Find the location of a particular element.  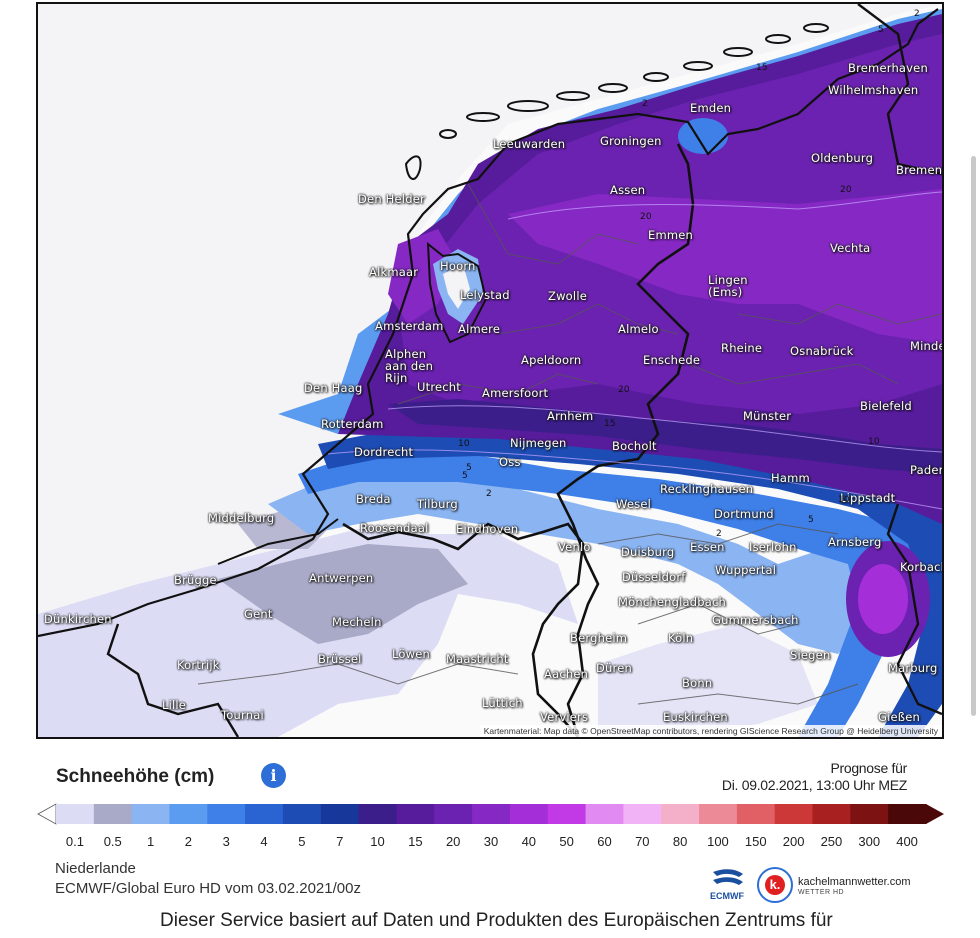

city-label: Enschede is located at coordinates (672, 360).